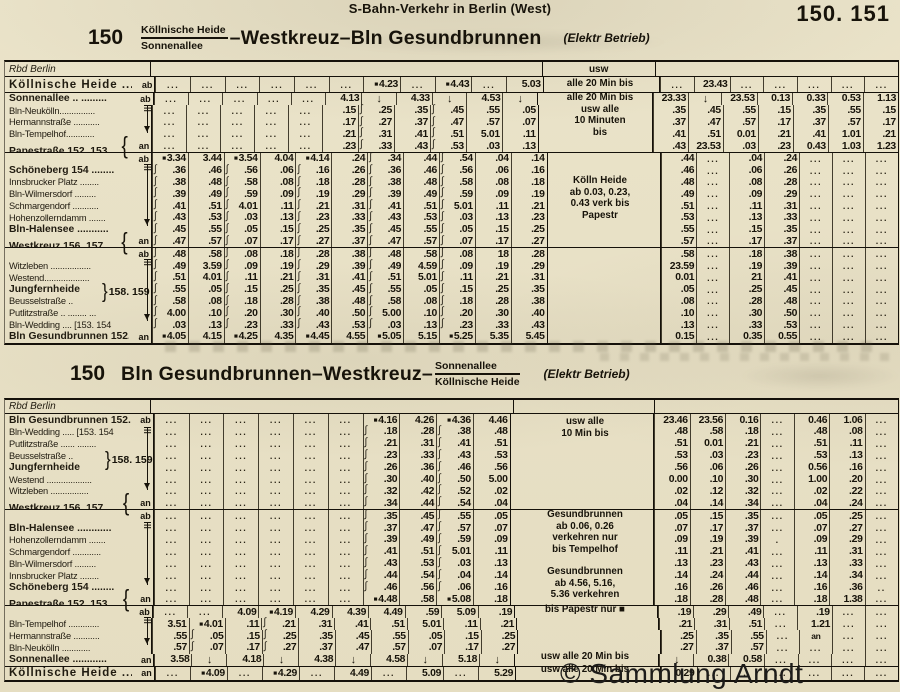  I want to click on time-cell: .07, so click(519, 122).